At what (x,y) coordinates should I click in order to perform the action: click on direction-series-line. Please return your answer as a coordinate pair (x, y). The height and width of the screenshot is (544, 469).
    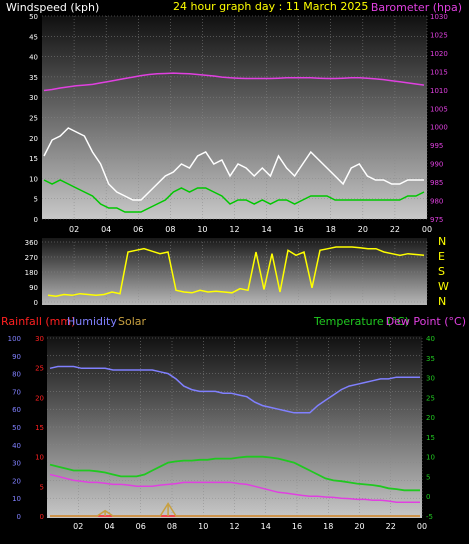
    Looking at the image, I should click on (236, 271).